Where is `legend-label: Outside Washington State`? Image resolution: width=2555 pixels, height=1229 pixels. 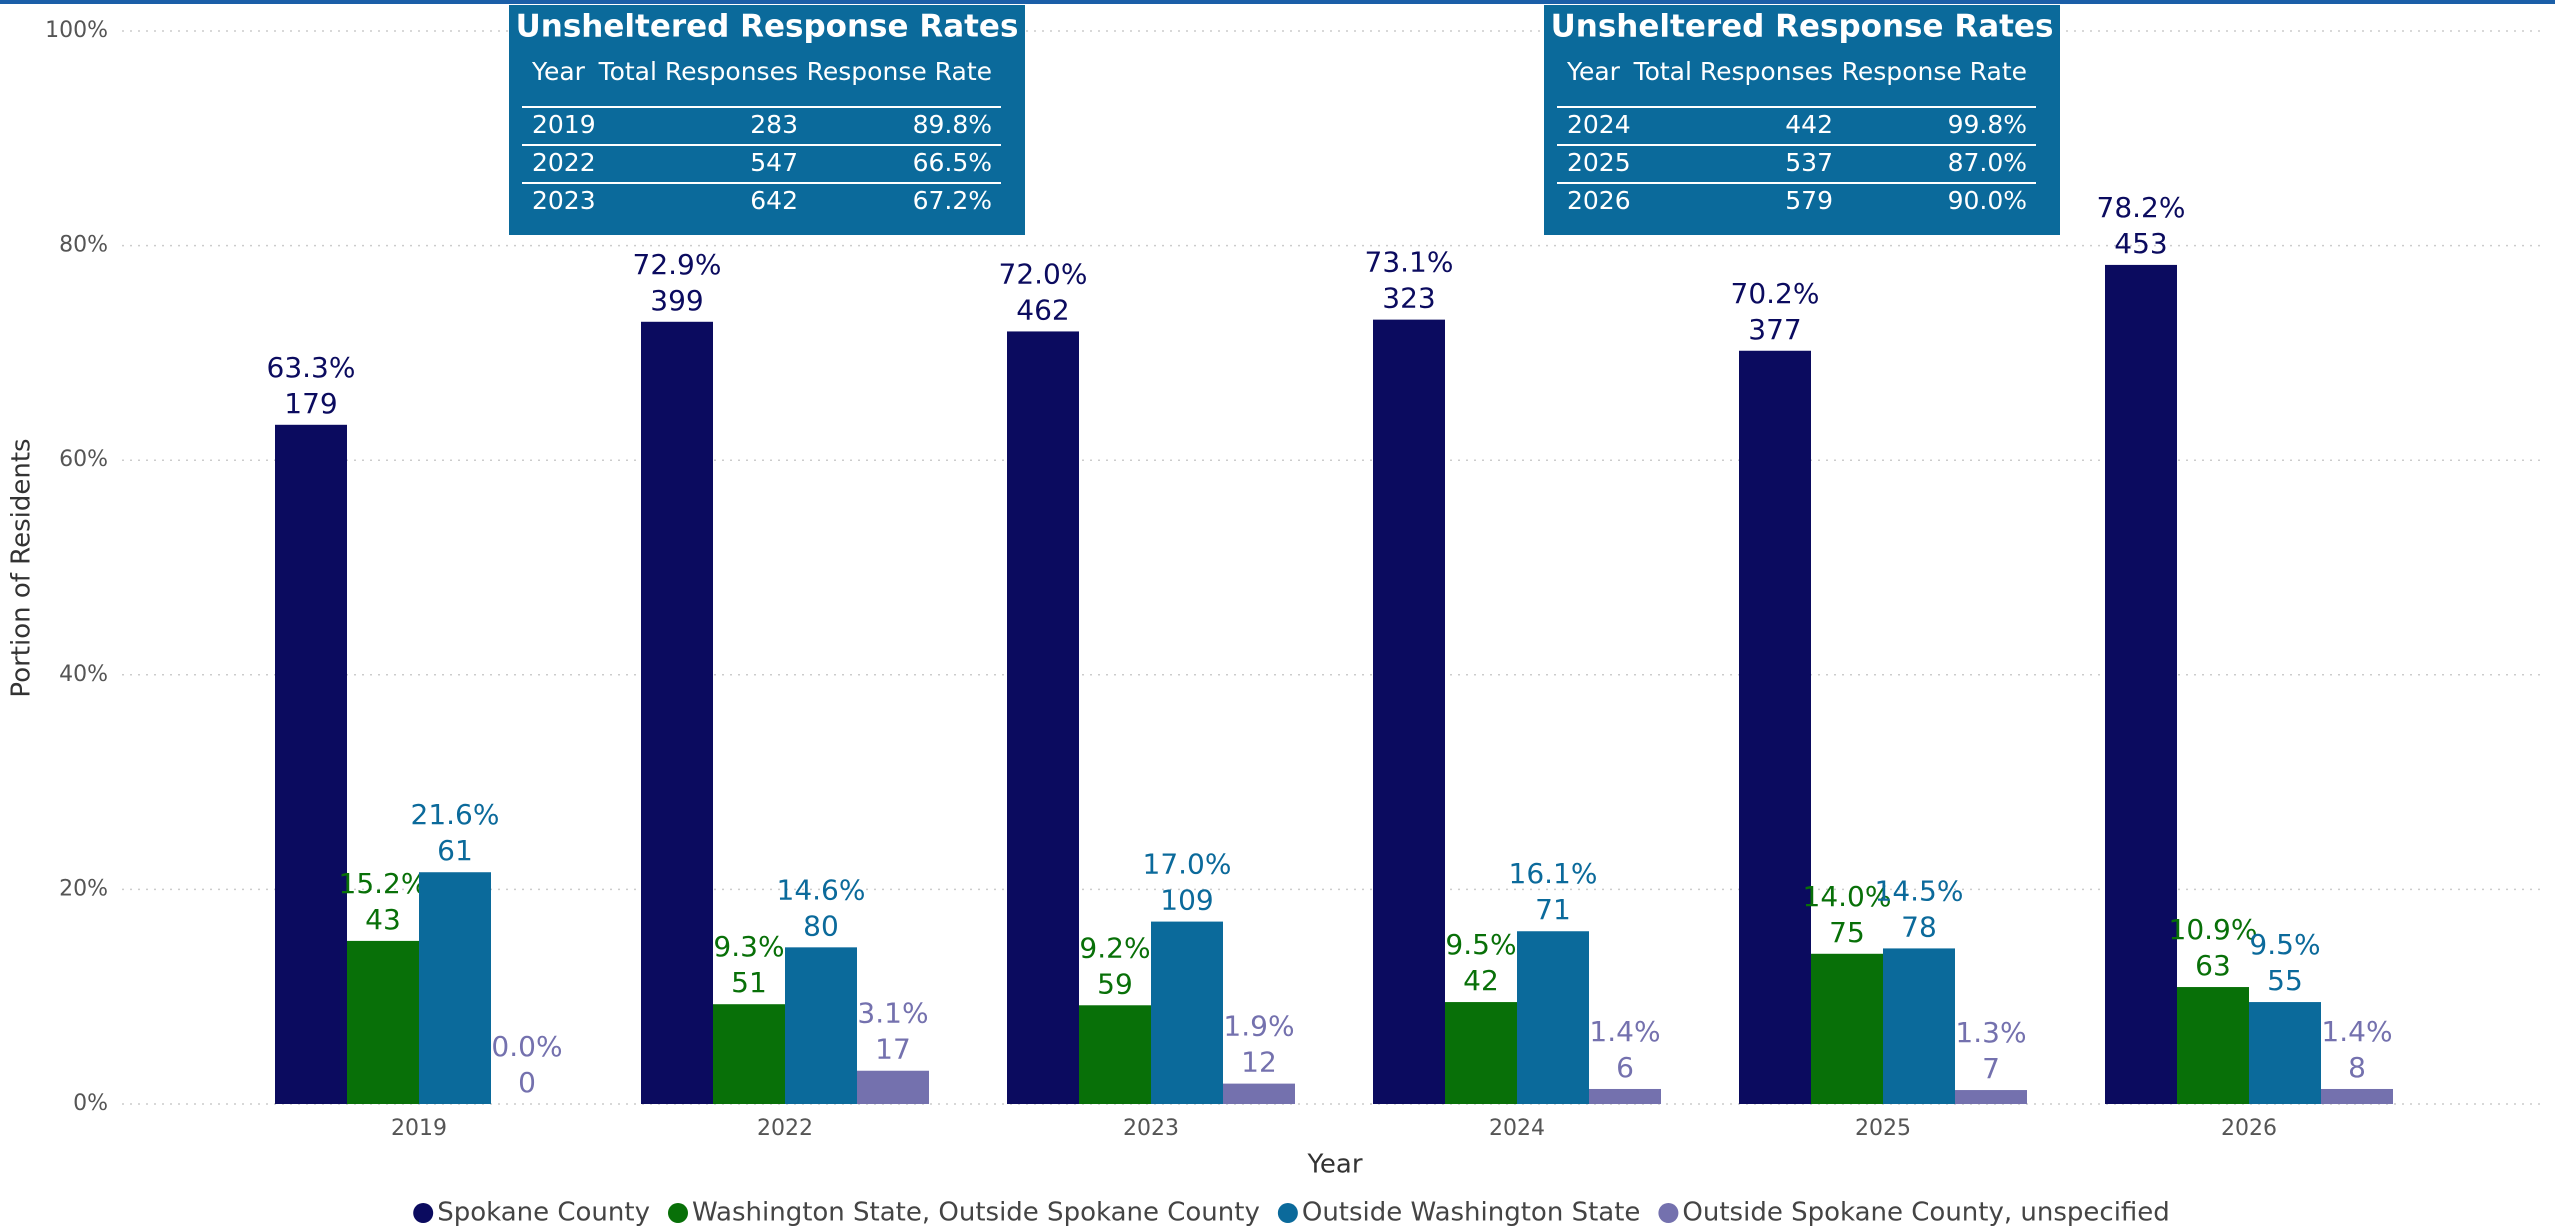 legend-label: Outside Washington State is located at coordinates (1471, 1213).